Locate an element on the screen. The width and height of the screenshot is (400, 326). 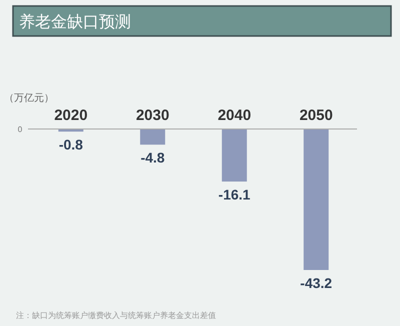
text: 注：缺口为统筹账户缴费收入与统筹账户养老金支出差值 is located at coordinates (116, 315).